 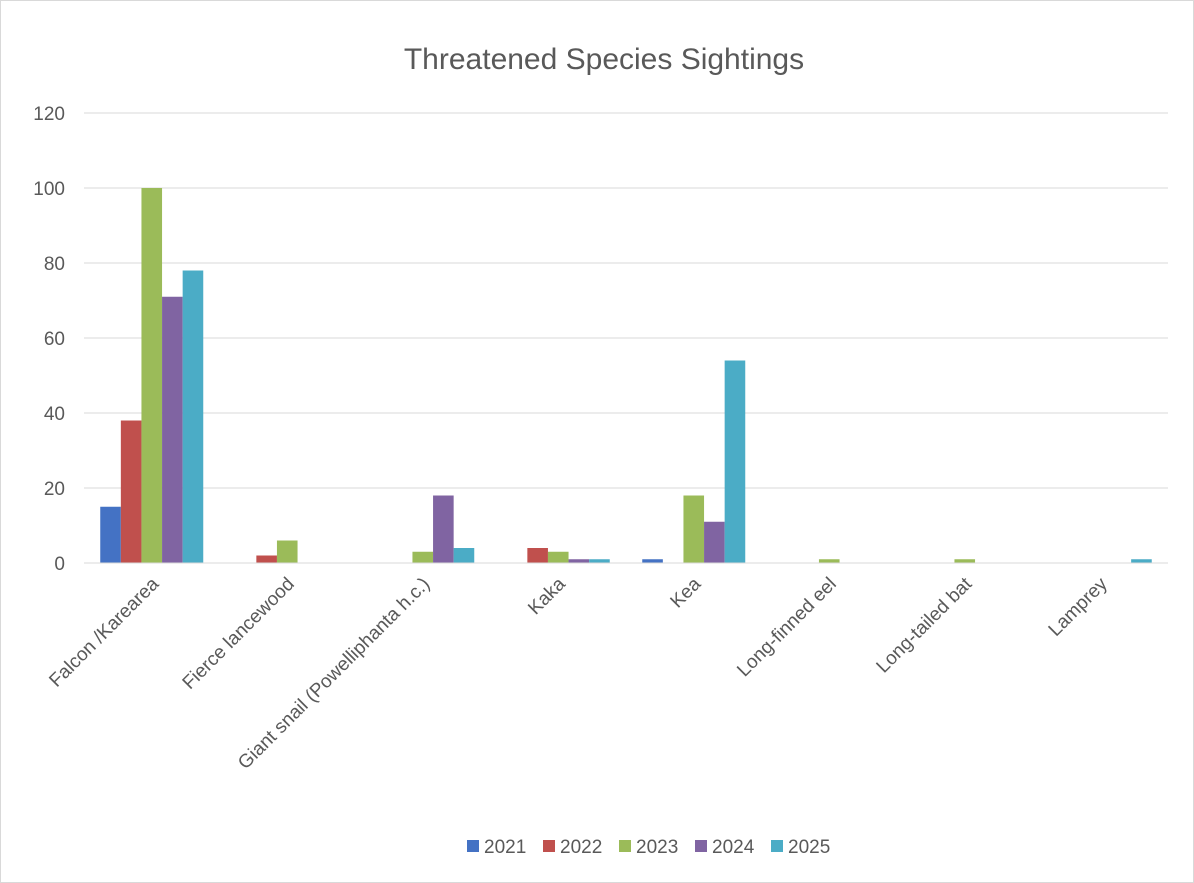 What do you see at coordinates (625, 846) in the screenshot?
I see `legend-swatch-2023` at bounding box center [625, 846].